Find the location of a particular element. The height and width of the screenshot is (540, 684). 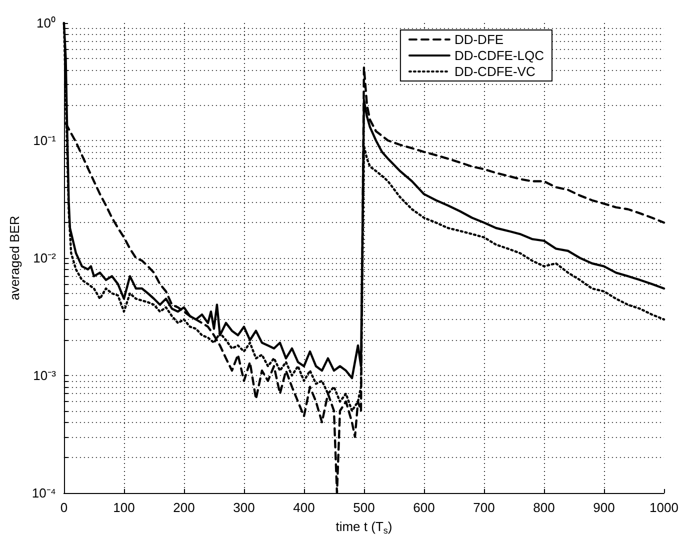

y-tick-label: 10⁻⁴ is located at coordinates (44, 493).